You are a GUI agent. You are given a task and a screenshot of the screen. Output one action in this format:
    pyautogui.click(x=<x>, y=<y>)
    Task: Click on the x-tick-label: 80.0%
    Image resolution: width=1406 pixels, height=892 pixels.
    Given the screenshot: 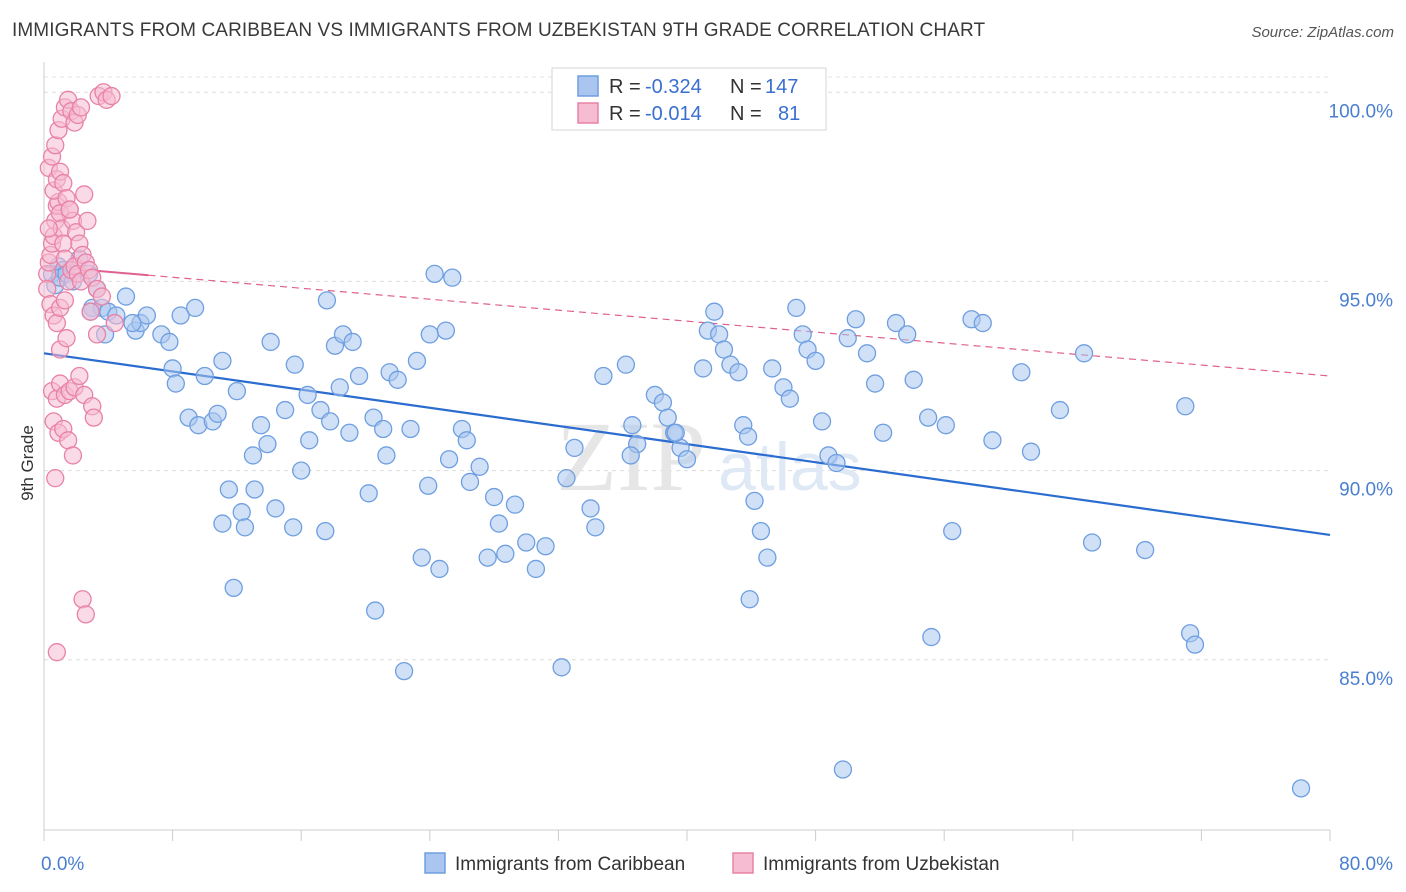 What is the action you would take?
    pyautogui.click(x=1366, y=864)
    